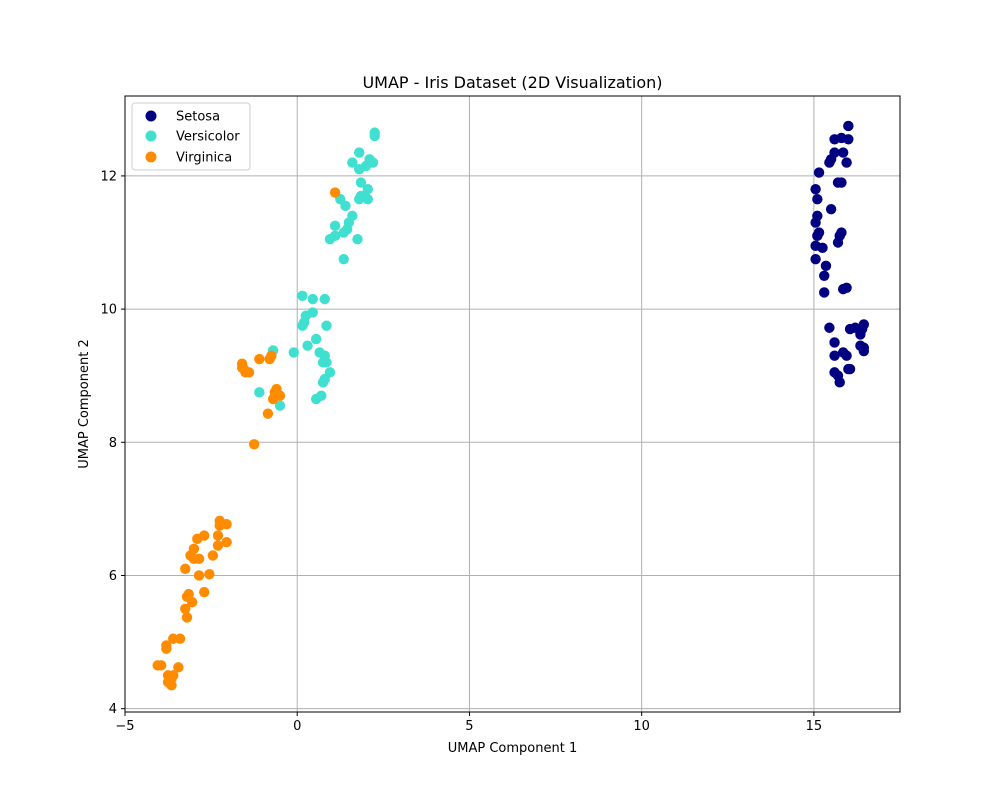 This screenshot has width=1000, height=800. Describe the element at coordinates (84, 403) in the screenshot. I see `y-axis-label: UMAP Component 2` at that location.